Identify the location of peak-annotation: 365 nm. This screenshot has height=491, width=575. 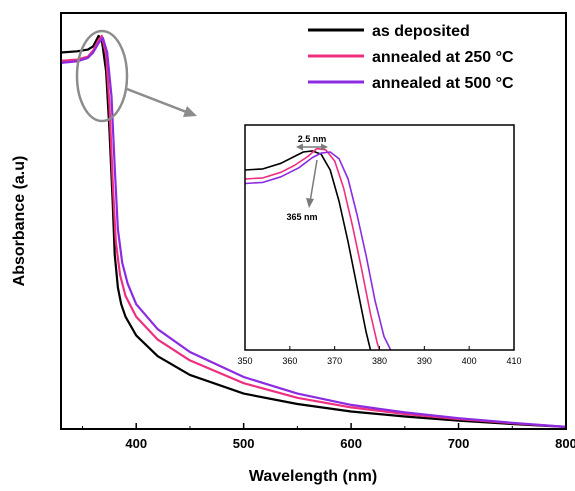
(301, 217).